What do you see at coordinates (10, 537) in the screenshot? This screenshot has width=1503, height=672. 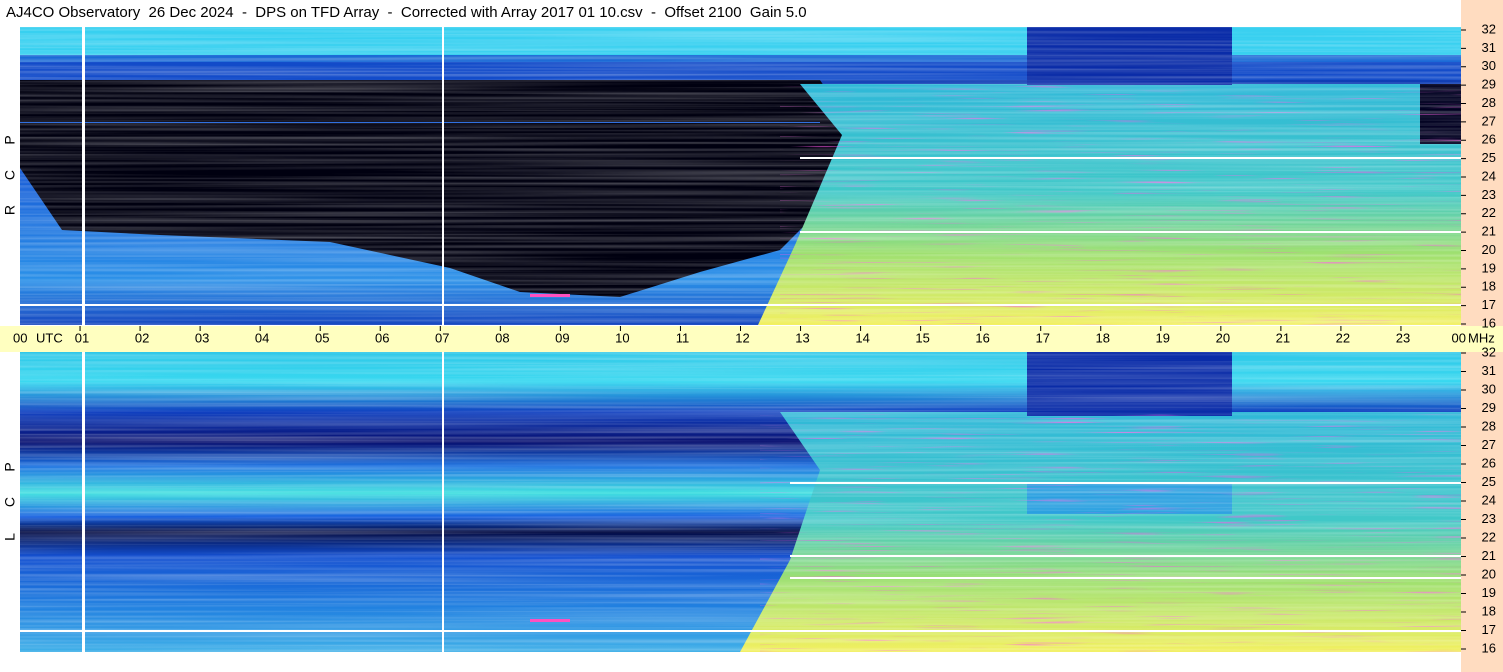 I see `polarization-letter: L` at bounding box center [10, 537].